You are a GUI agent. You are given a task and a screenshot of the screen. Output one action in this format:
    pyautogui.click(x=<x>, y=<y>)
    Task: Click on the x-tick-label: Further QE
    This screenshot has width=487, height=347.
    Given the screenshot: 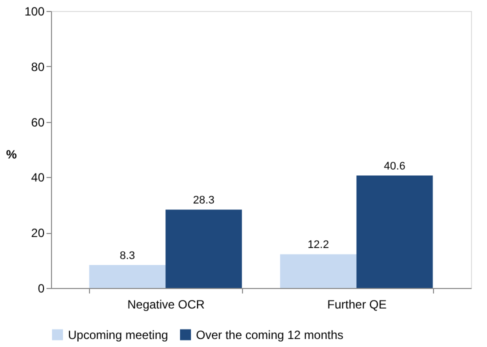 What is the action you would take?
    pyautogui.click(x=357, y=305)
    